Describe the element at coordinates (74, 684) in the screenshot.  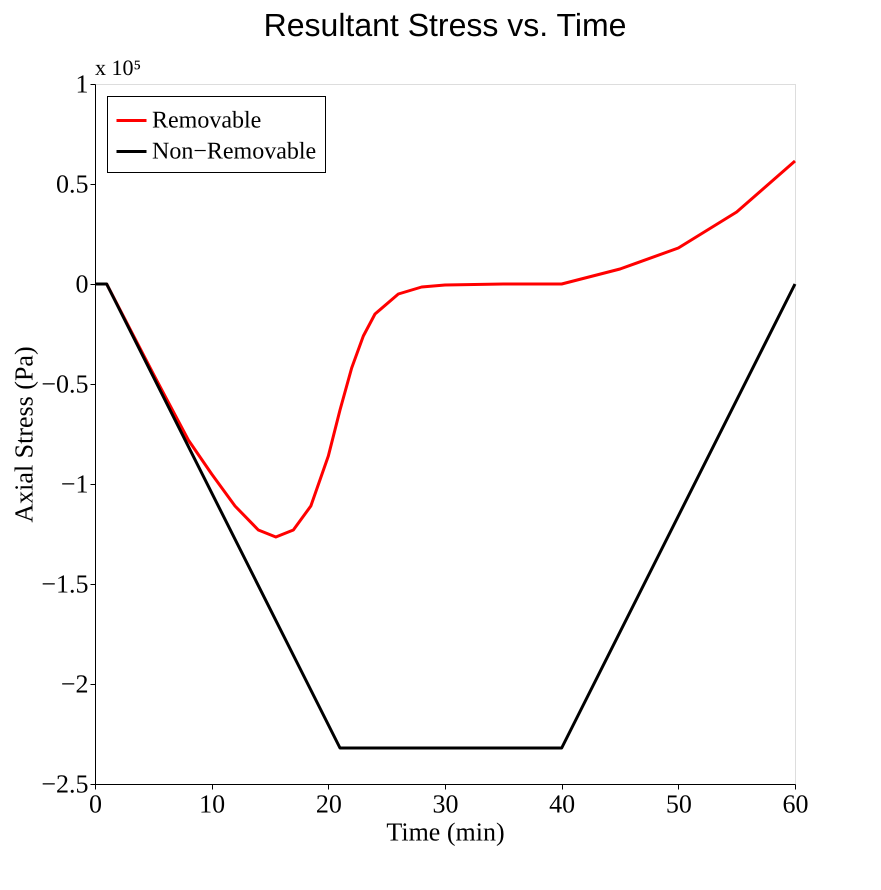
I see `y-tick-label: −2` at that location.